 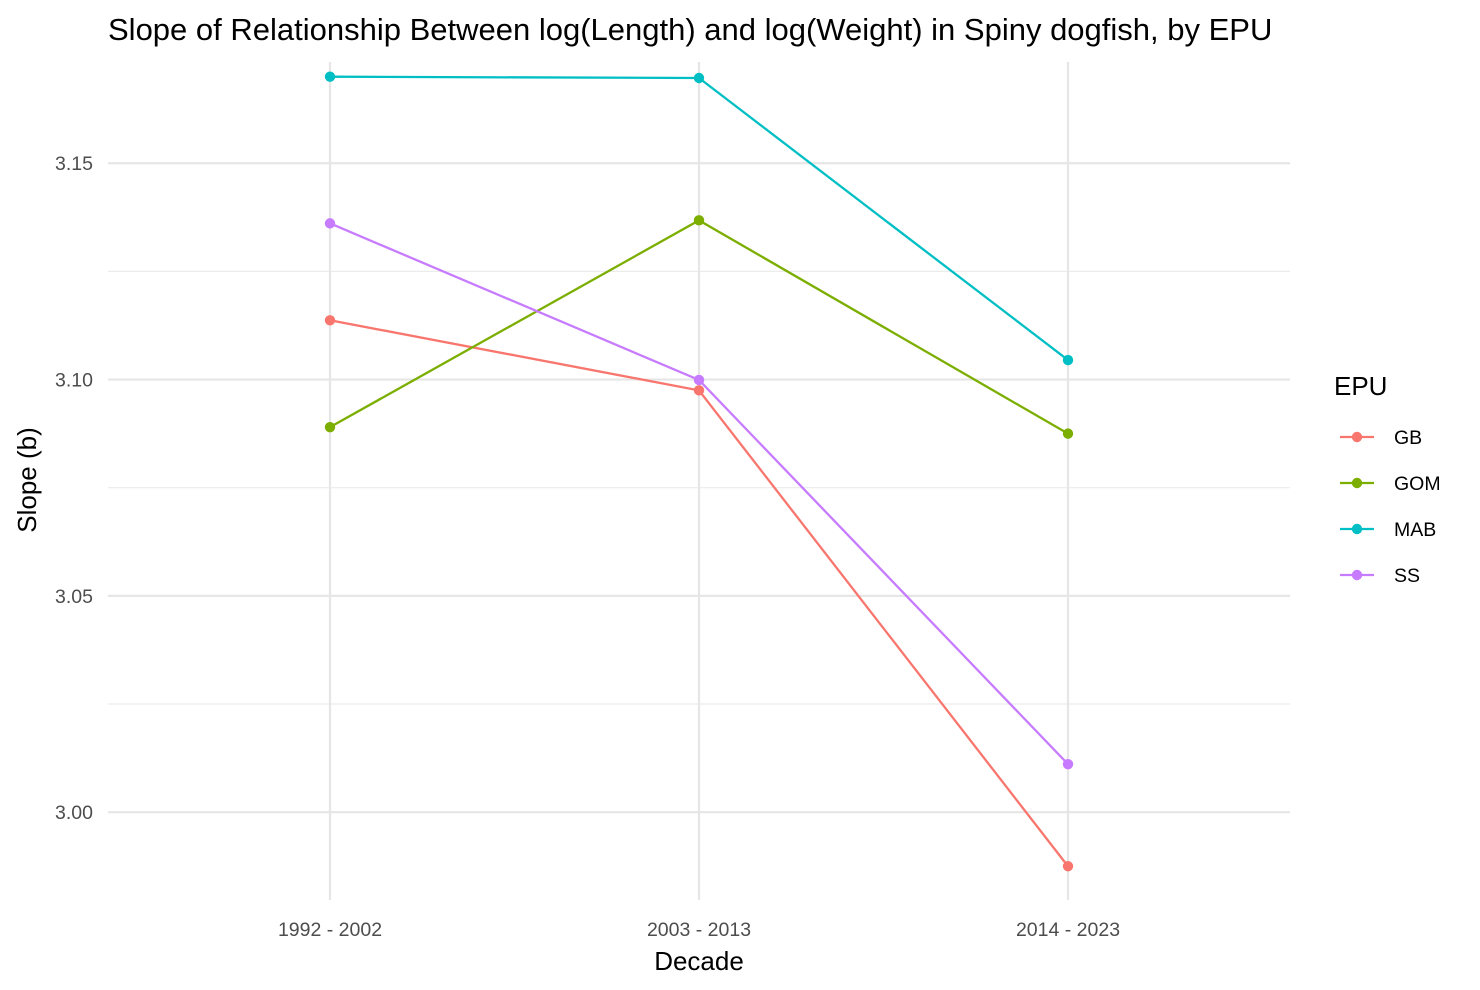 What do you see at coordinates (1407, 576) in the screenshot?
I see `legend-label-ss: SS` at bounding box center [1407, 576].